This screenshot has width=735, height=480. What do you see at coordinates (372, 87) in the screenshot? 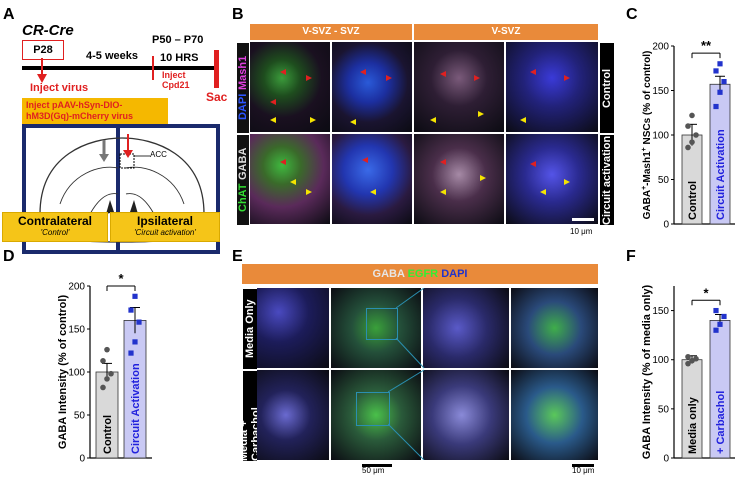
I see `micrograph-b-r1c2` at bounding box center [372, 87].